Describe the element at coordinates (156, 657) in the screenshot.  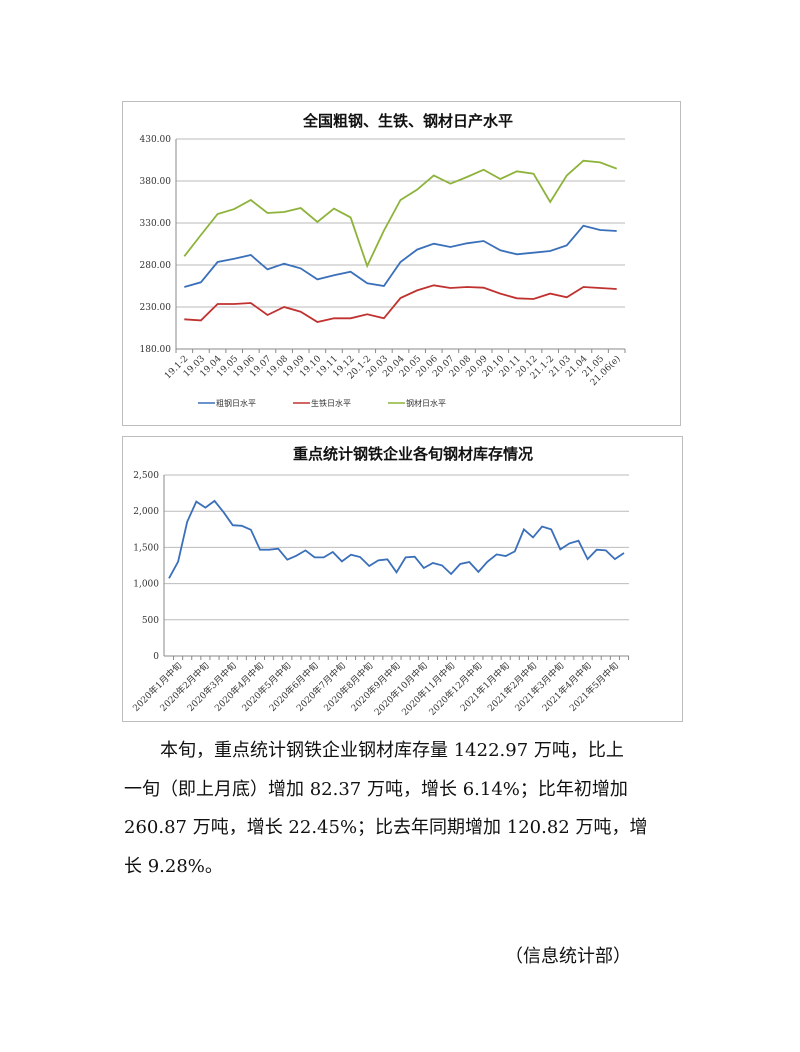
I see `y-tick-label: 0` at that location.